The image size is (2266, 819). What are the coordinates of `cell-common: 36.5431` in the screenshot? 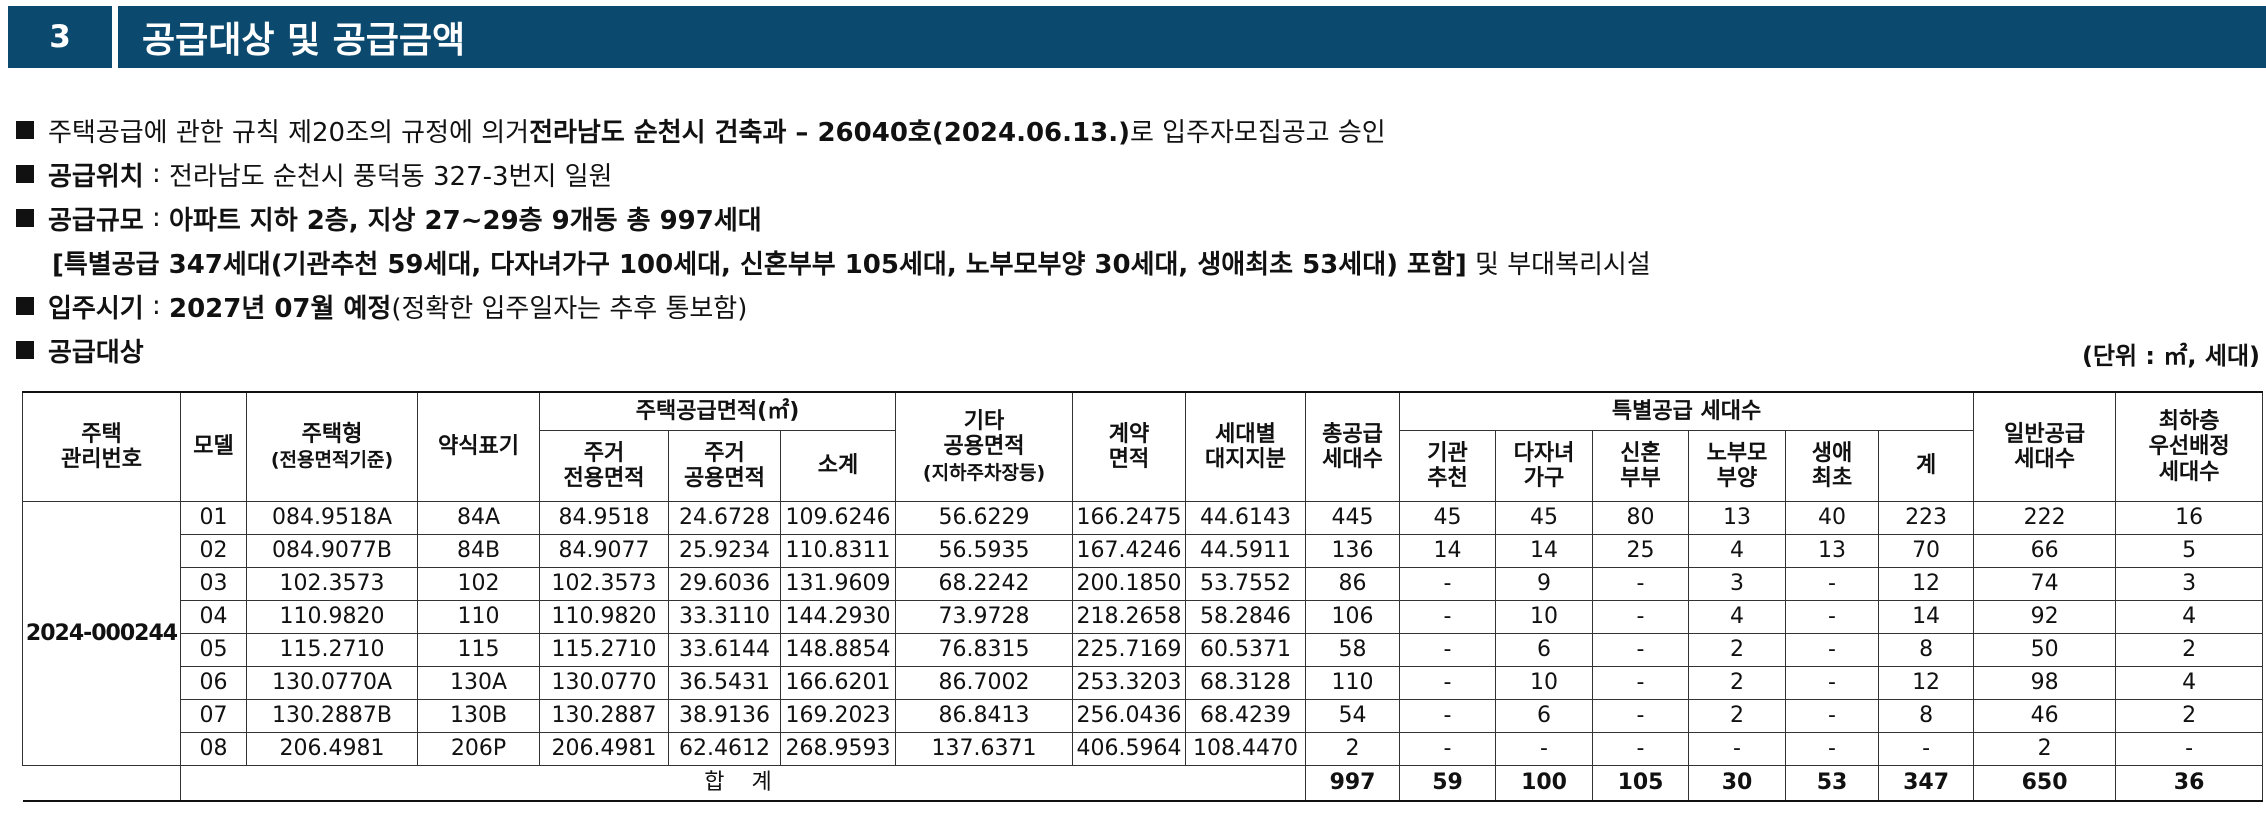 It's located at (724, 683).